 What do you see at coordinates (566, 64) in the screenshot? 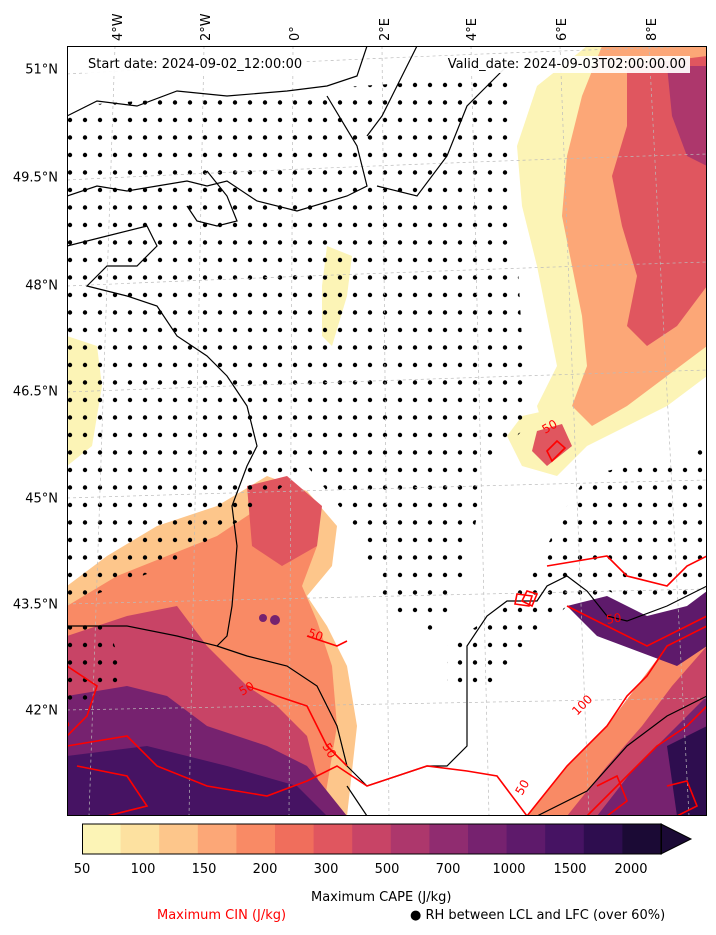
I see `valid-date-label: Valid_date: 2024-09-03T02:00:00.00` at bounding box center [566, 64].